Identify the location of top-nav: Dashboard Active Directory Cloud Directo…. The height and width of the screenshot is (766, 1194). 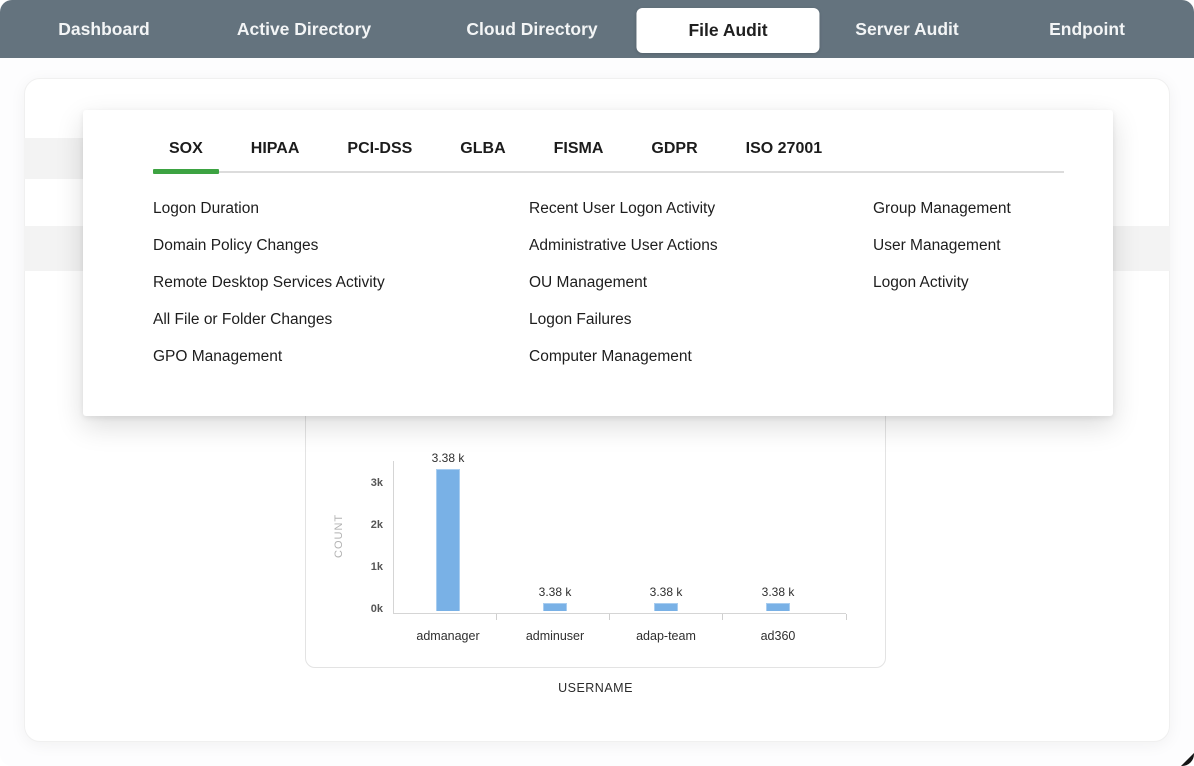
(597, 29).